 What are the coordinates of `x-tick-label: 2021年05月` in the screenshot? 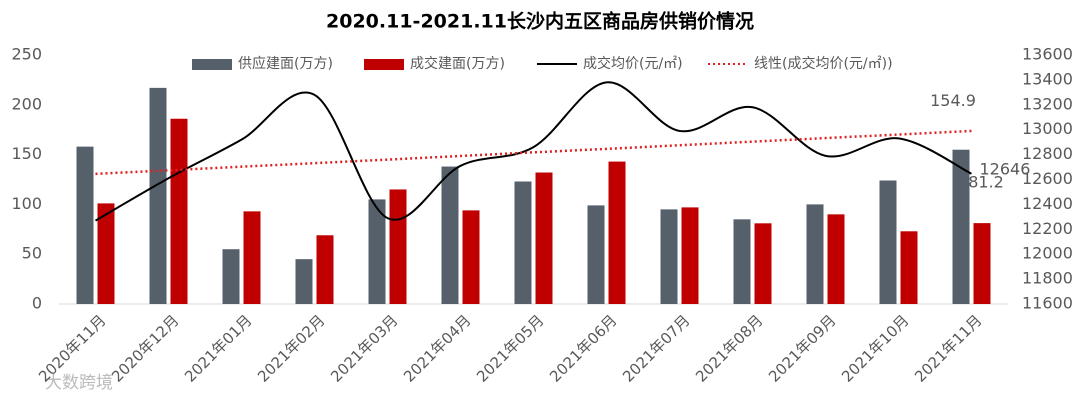 It's located at (510, 348).